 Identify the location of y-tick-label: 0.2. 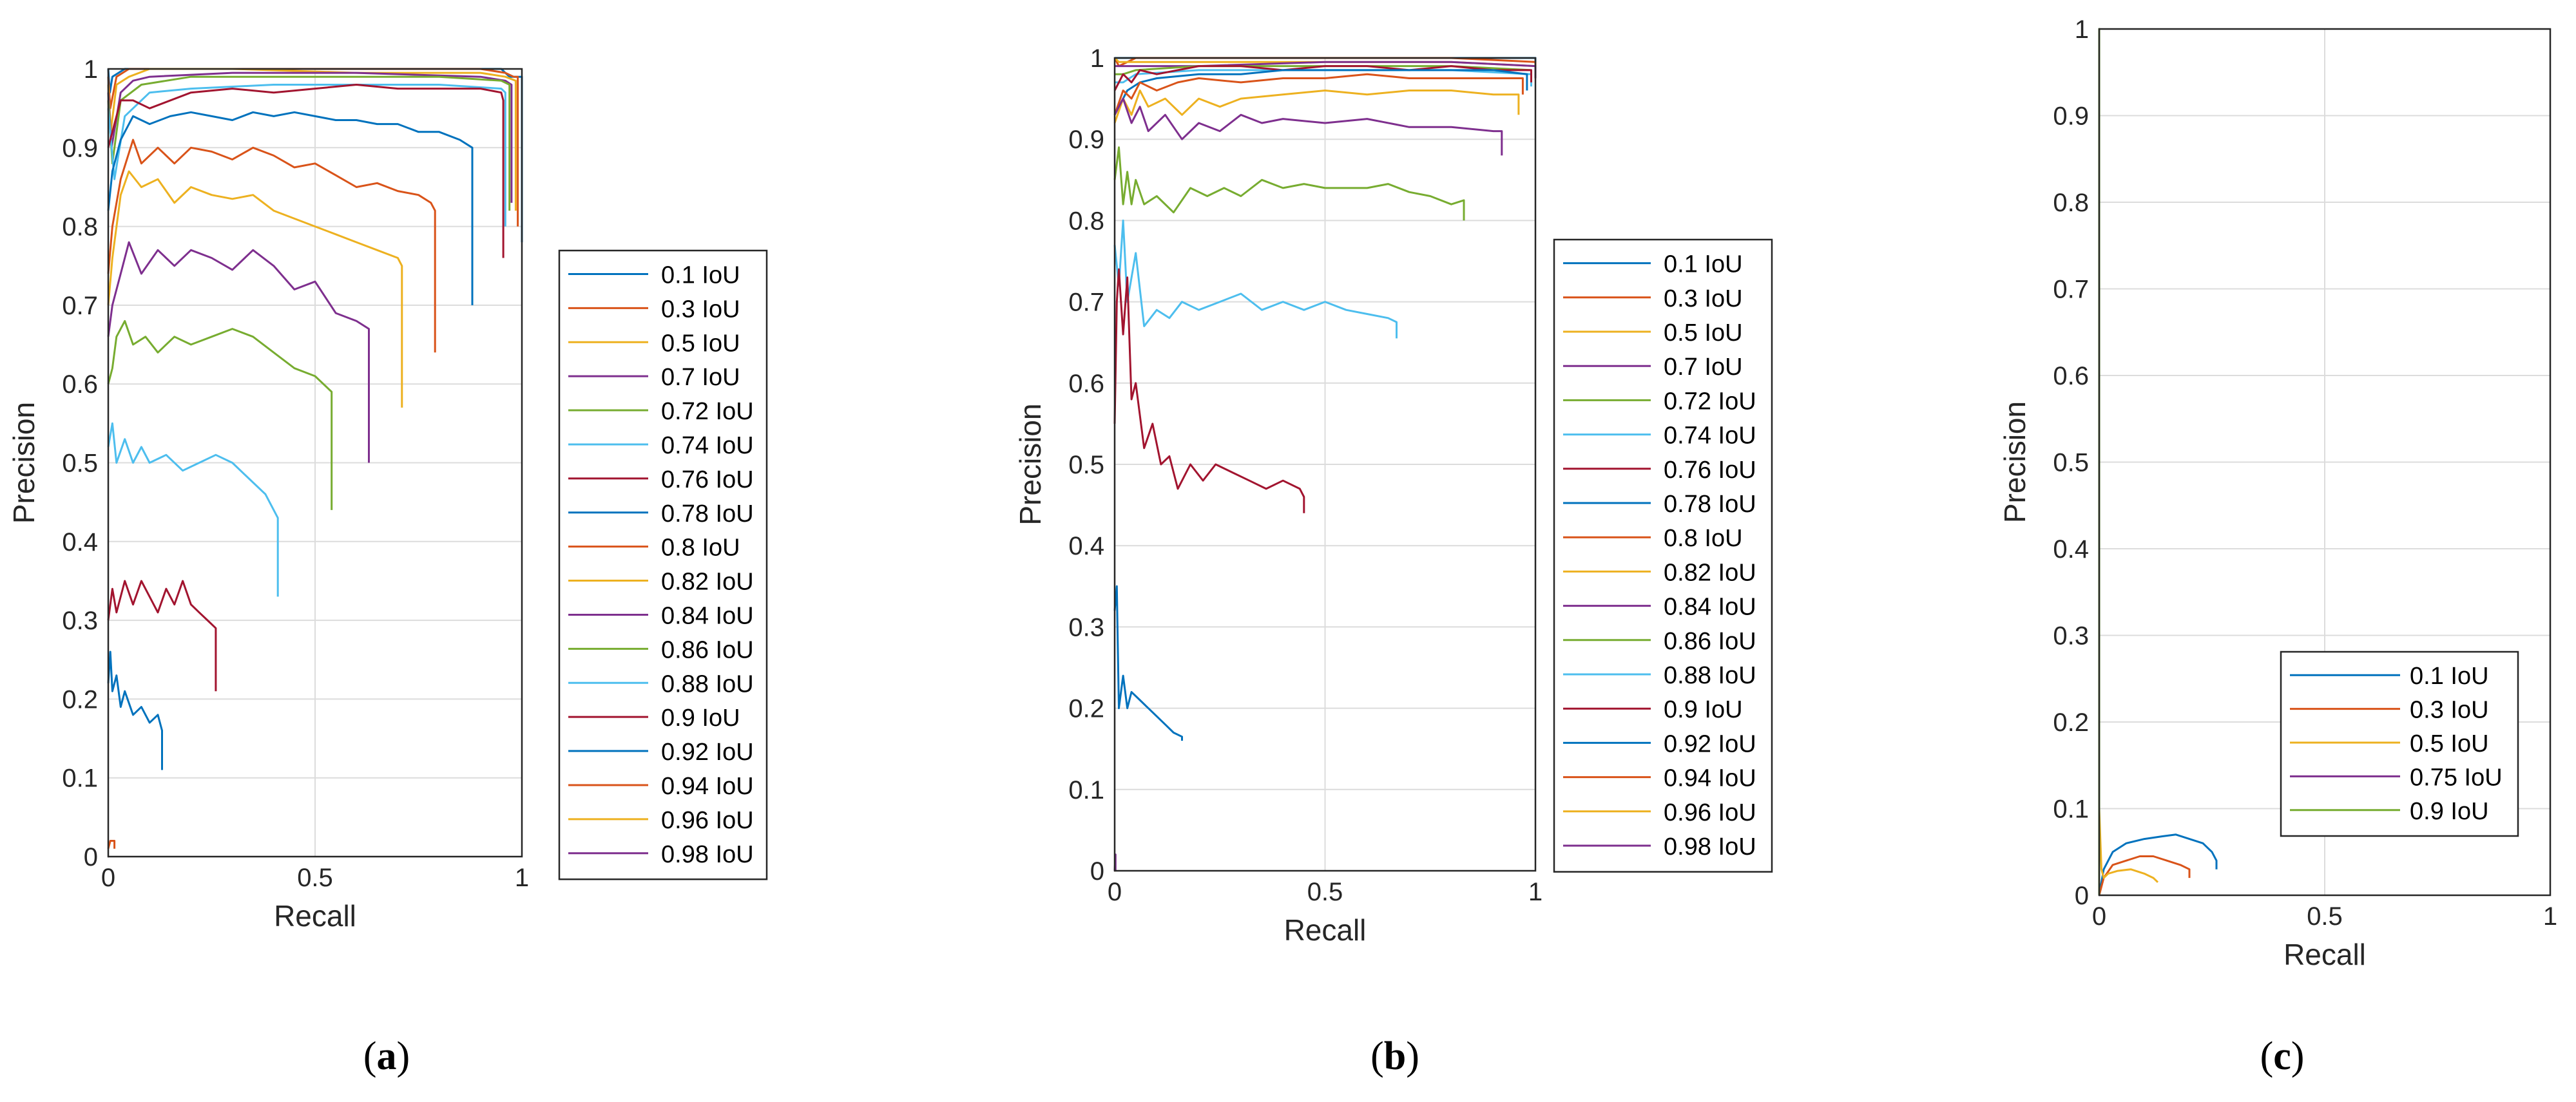
(1086, 709).